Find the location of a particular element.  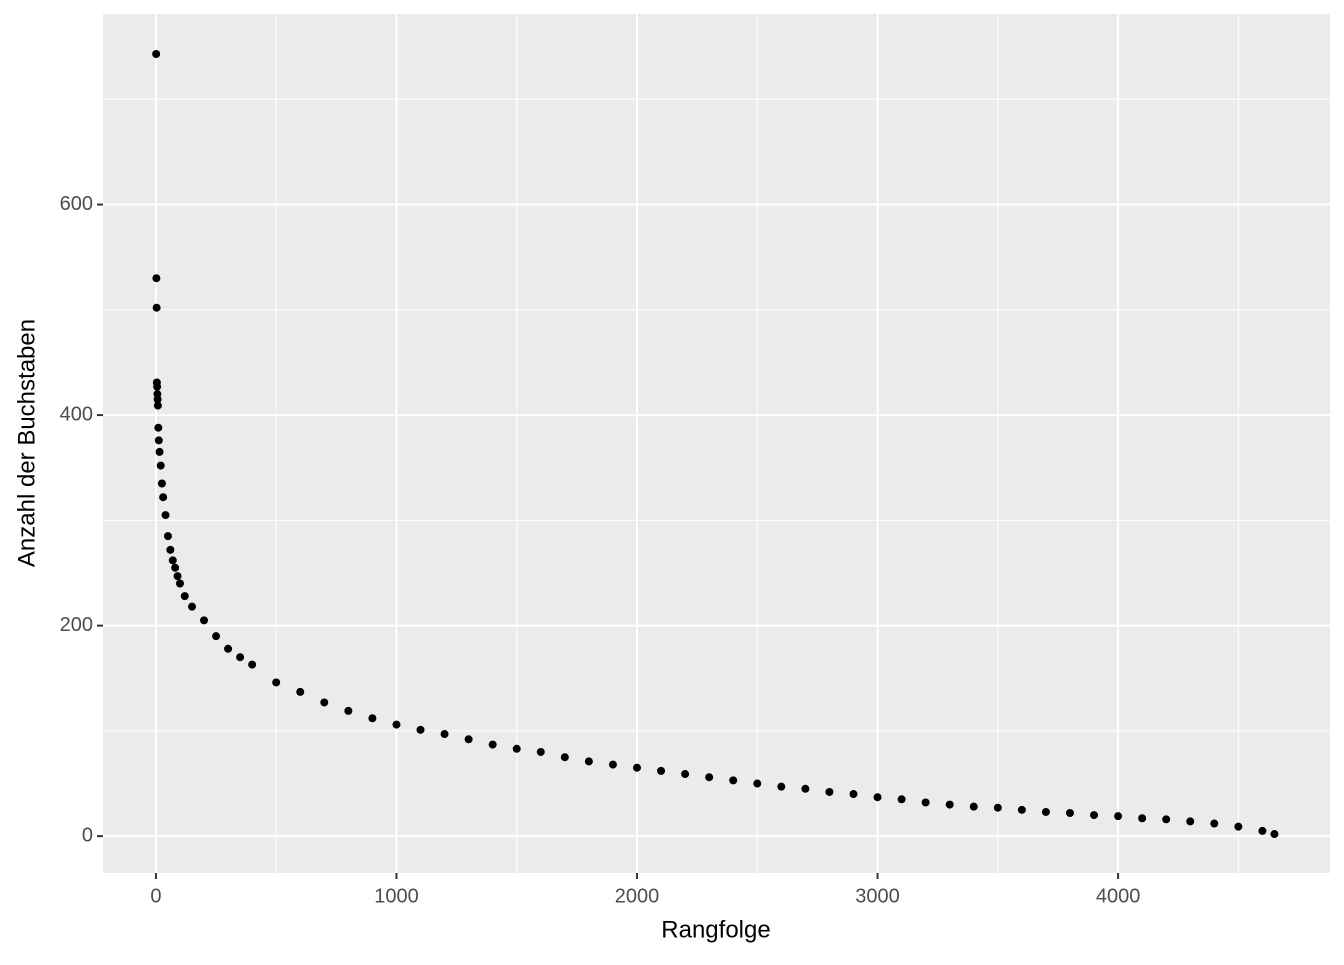

y-tick-label: 600 is located at coordinates (76, 204).